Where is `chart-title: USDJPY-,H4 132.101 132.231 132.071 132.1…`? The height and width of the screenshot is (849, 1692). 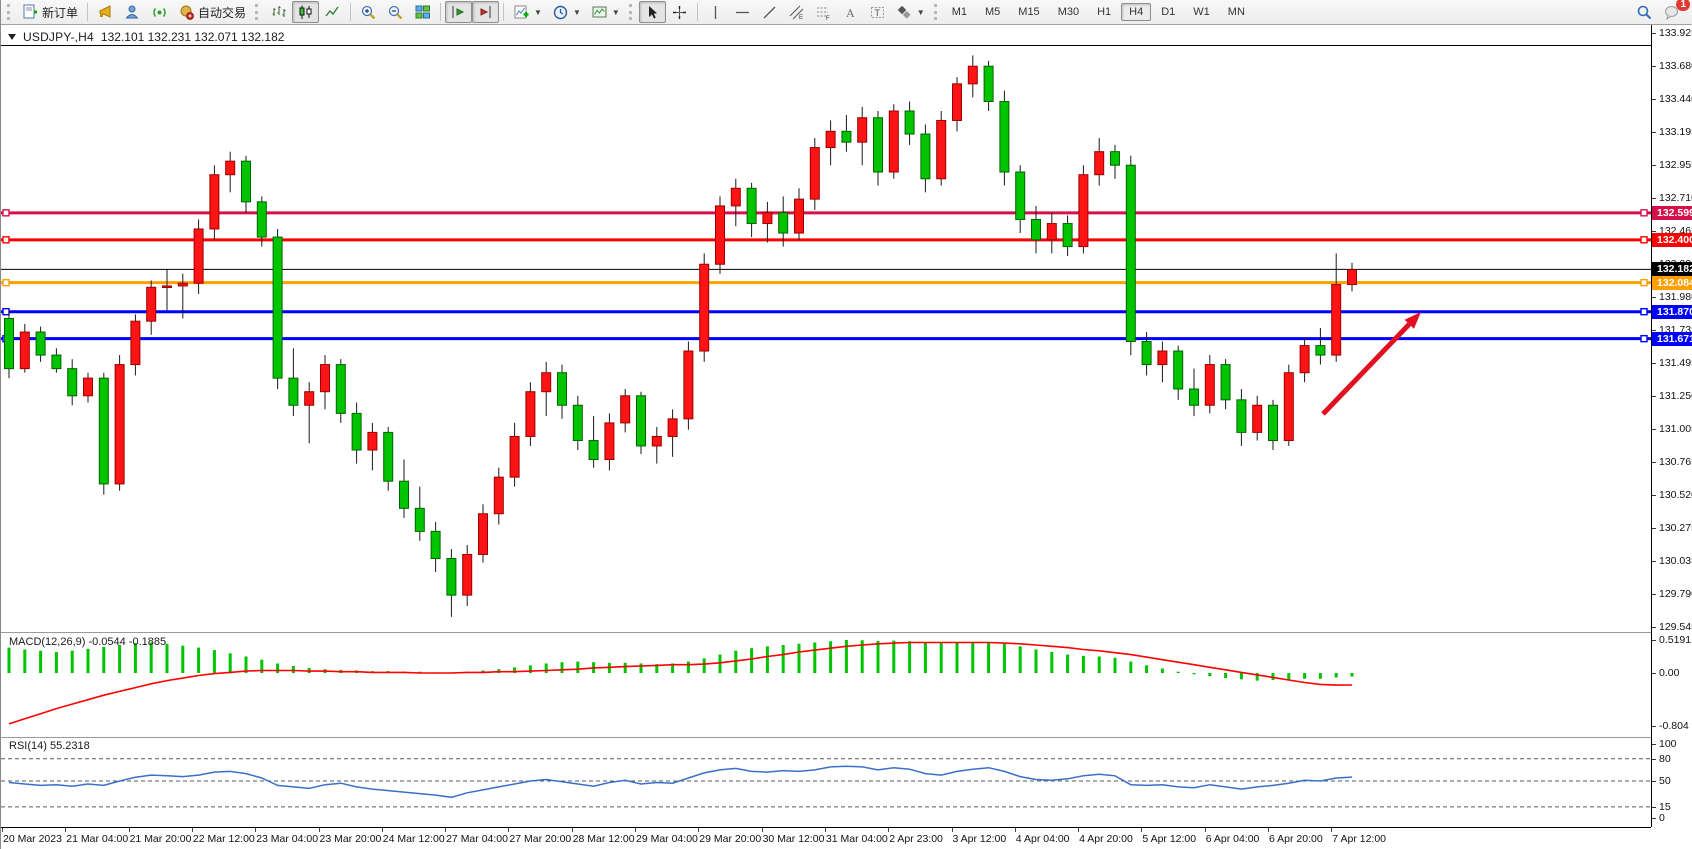 chart-title: USDJPY-,H4 132.101 132.231 132.071 132.1… is located at coordinates (146, 37).